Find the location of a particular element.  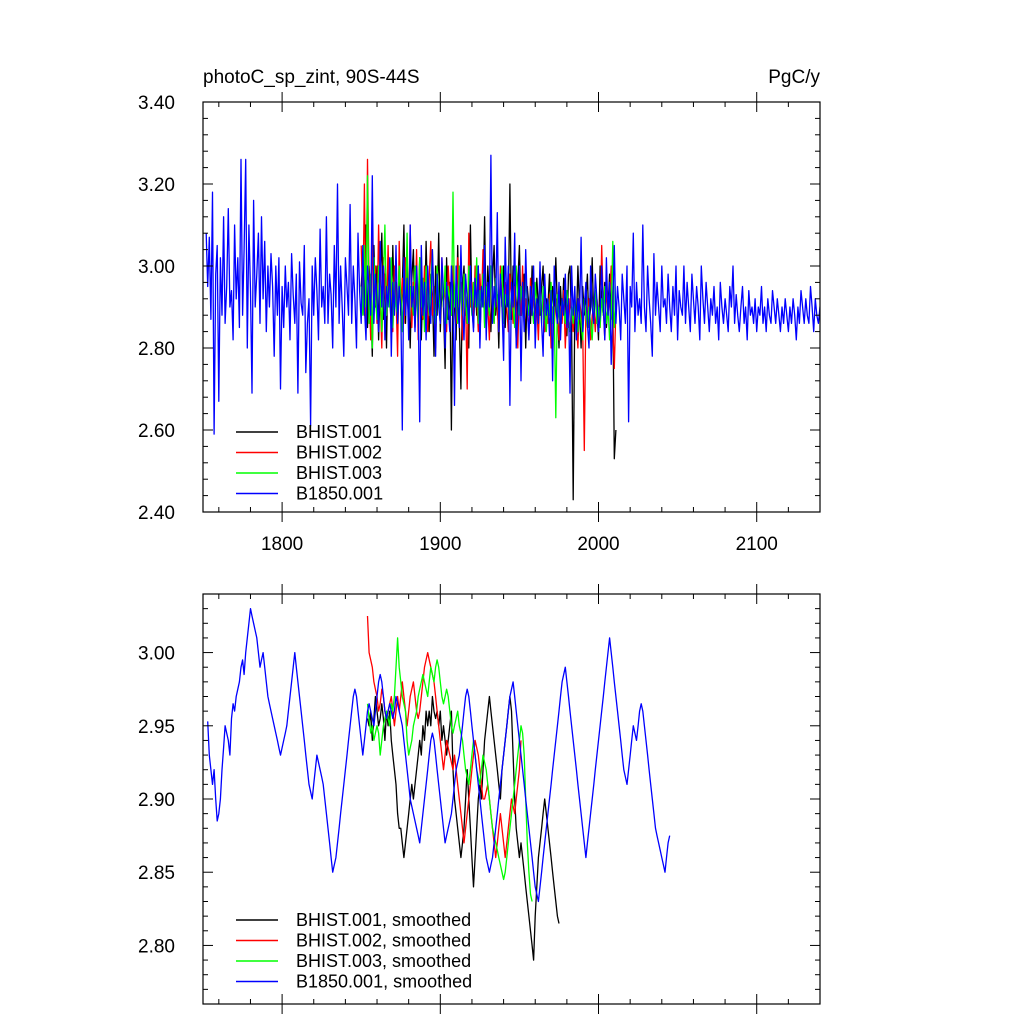

x-tick-label: 1800 is located at coordinates (282, 544).